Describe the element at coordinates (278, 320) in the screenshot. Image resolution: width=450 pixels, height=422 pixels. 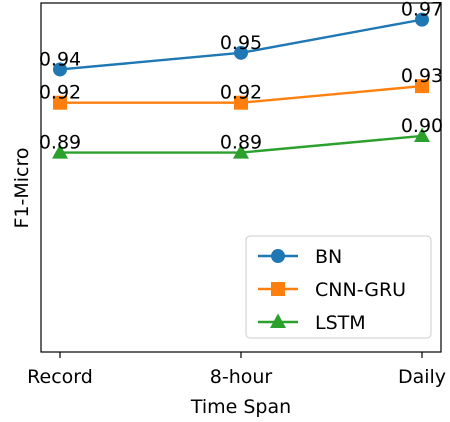
I see `legend-marker-lstm` at that location.